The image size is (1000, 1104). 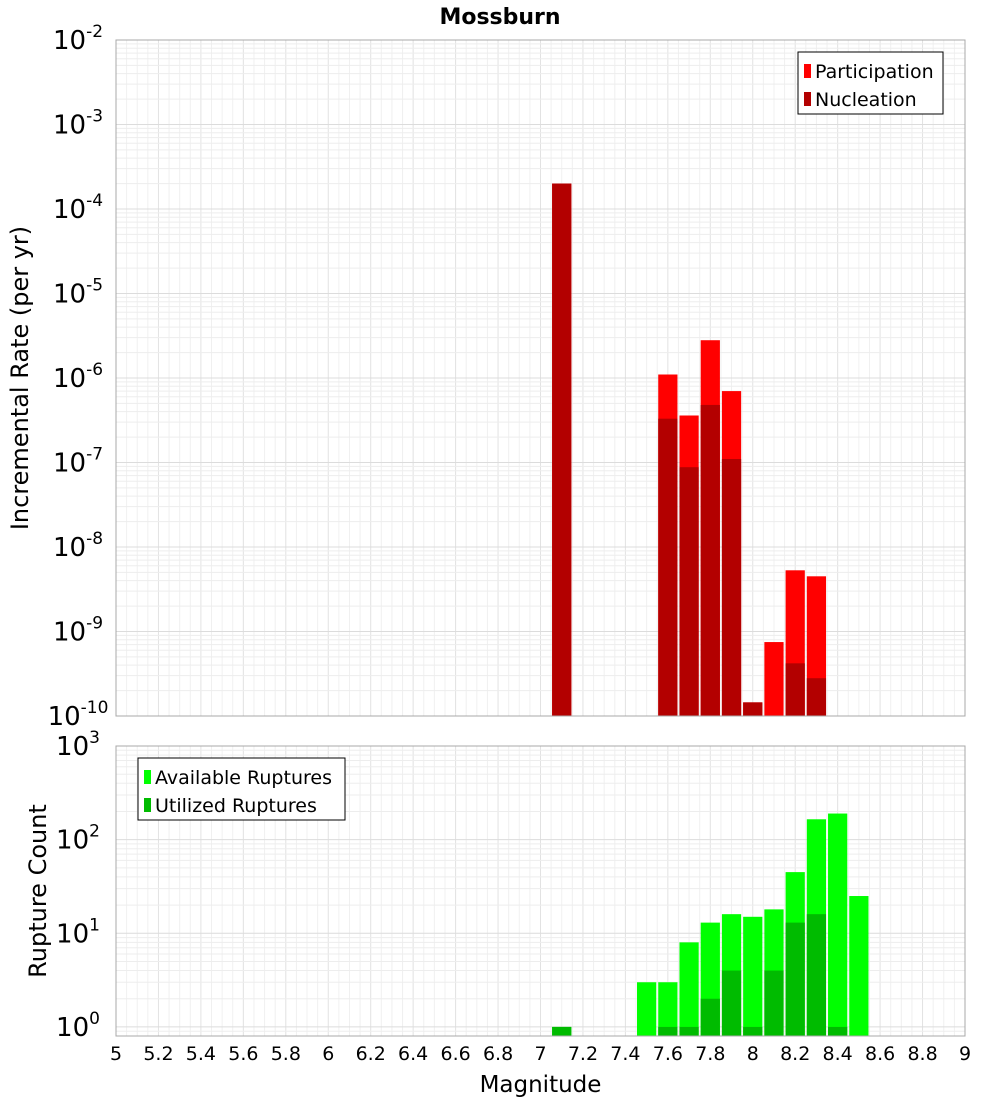 What do you see at coordinates (286, 1054) in the screenshot?
I see `x-tick-label: 5.8` at bounding box center [286, 1054].